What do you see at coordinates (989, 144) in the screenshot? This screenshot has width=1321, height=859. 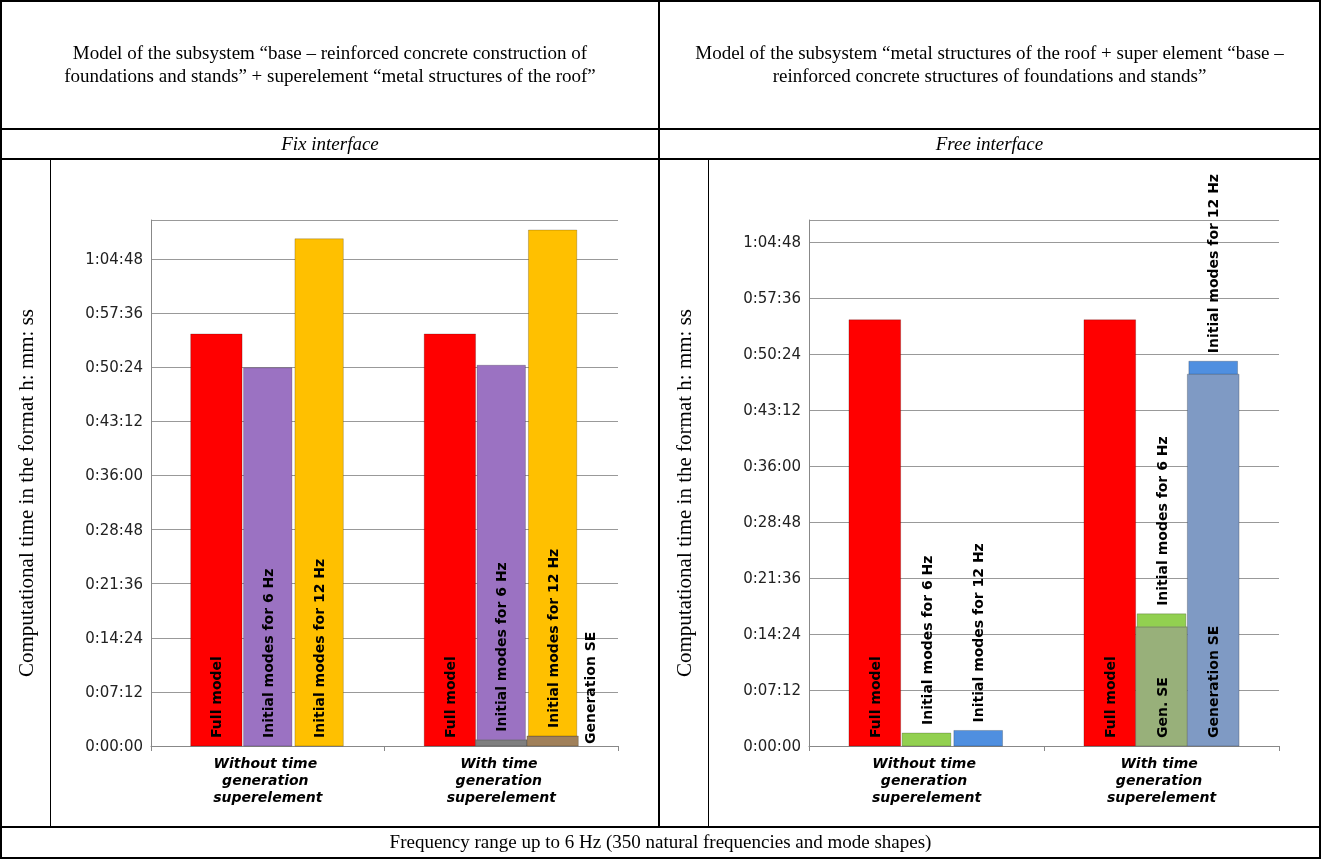 I see `chart-subtitle: Free interface` at bounding box center [989, 144].